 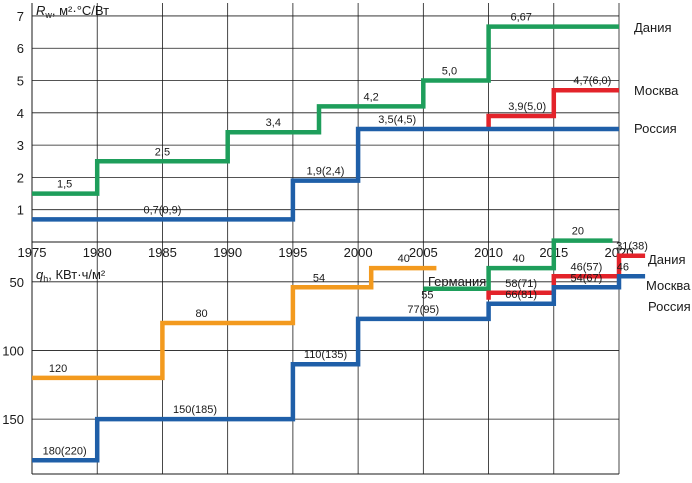 What do you see at coordinates (48, 15) in the screenshot?
I see `y-axis-subscript: w` at bounding box center [48, 15].